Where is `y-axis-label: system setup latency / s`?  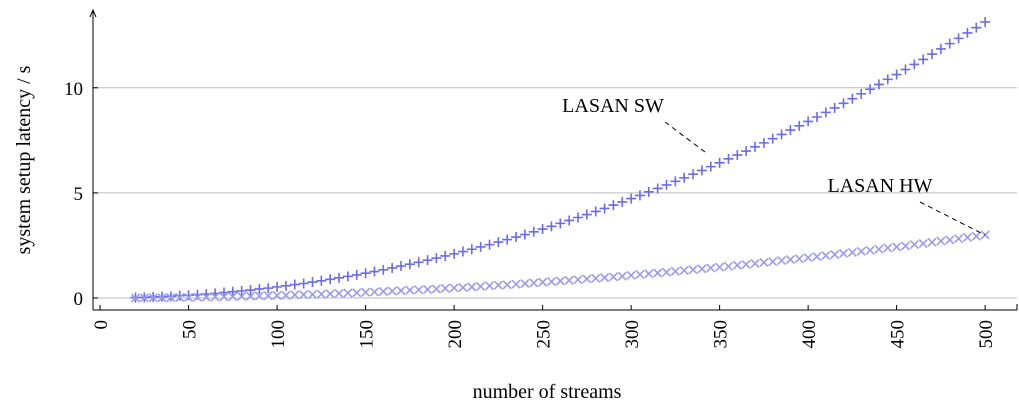
y-axis-label: system setup latency / s is located at coordinates (24, 159).